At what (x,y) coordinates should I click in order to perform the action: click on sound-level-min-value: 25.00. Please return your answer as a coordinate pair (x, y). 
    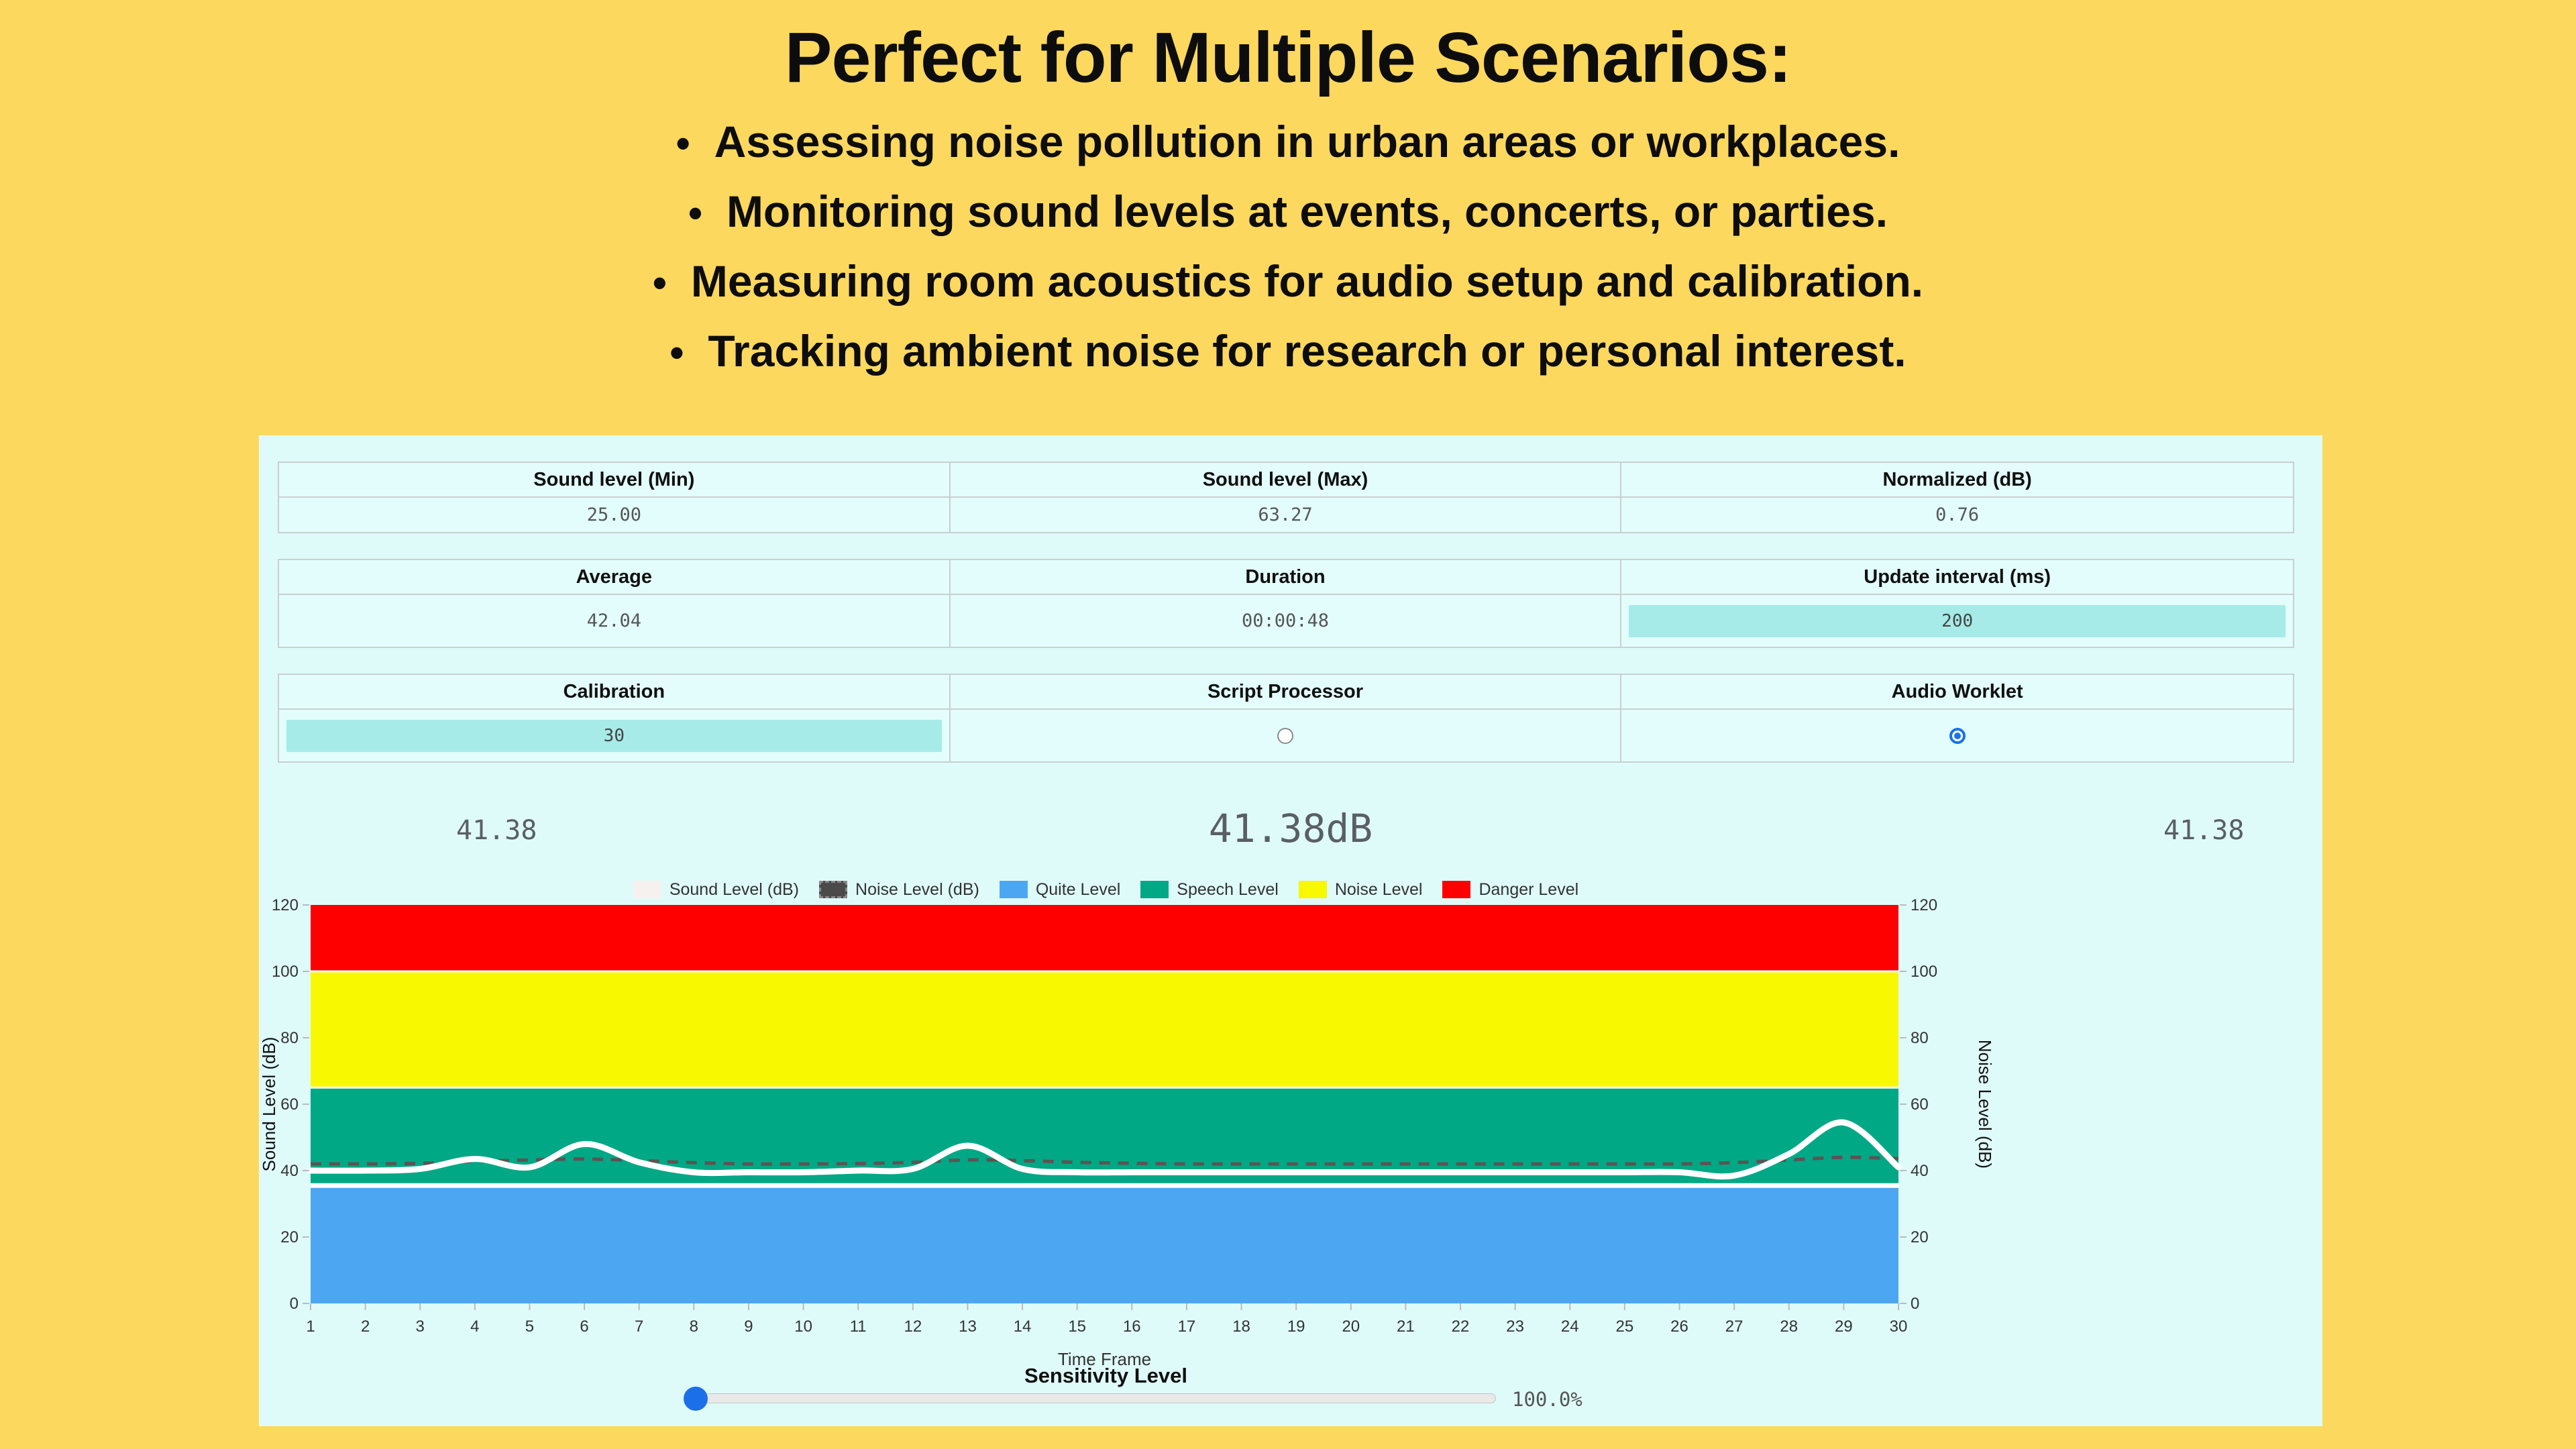
    Looking at the image, I should click on (615, 515).